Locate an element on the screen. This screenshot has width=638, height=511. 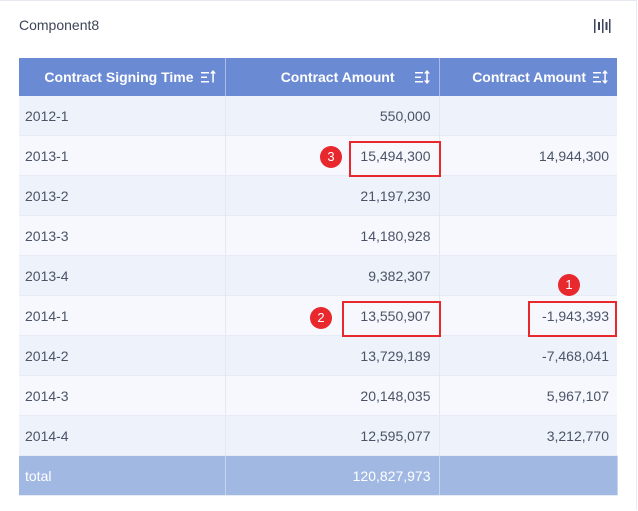
table-header-row: Contract Signing Time Contract Amount is located at coordinates (318, 77).